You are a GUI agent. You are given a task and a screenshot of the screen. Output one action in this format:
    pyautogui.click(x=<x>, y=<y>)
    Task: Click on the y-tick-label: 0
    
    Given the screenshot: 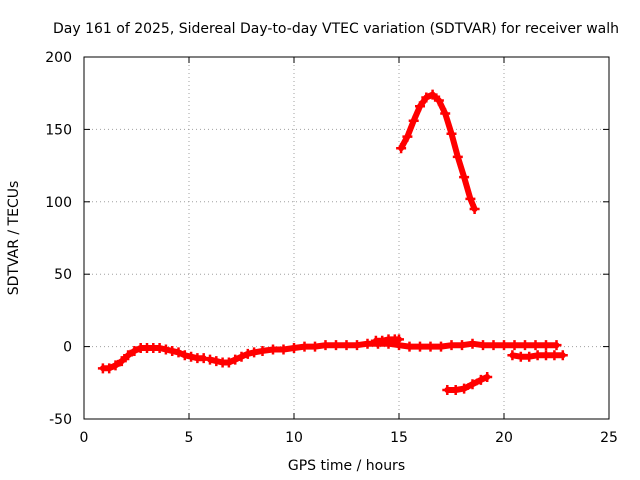 What is the action you would take?
    pyautogui.click(x=67, y=348)
    